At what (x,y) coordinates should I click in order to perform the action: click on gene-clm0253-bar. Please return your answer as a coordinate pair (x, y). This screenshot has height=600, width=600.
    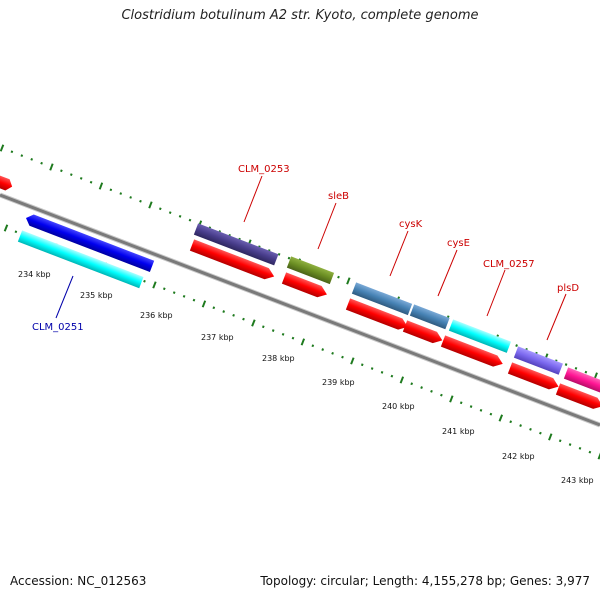
    Looking at the image, I should click on (236, 244).